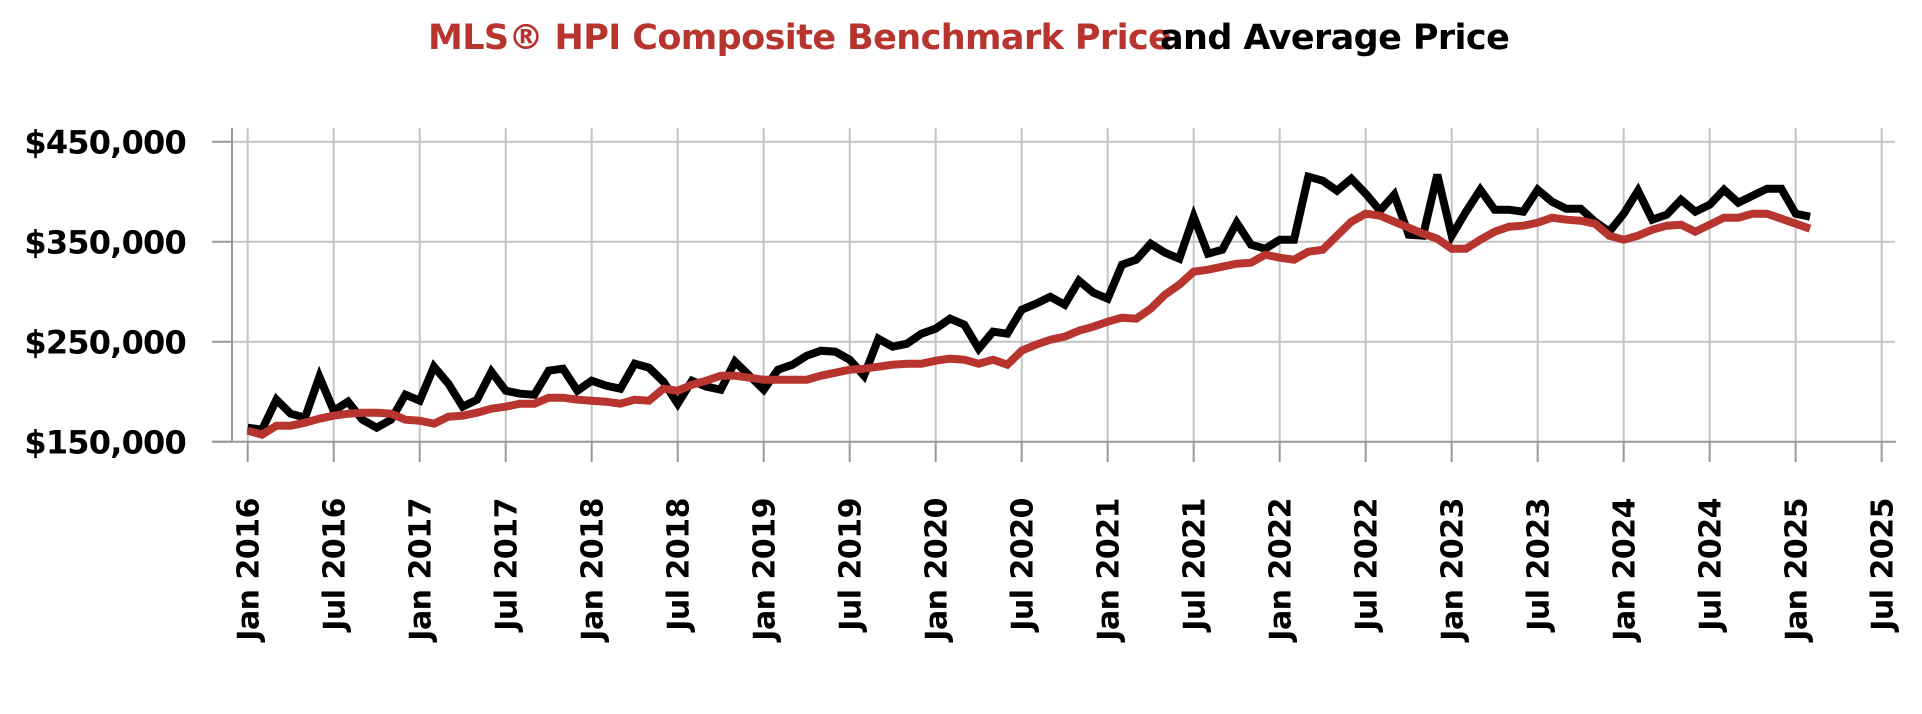 The width and height of the screenshot is (1922, 714). I want to click on x-tick-label: Jul 2020, so click(1023, 565).